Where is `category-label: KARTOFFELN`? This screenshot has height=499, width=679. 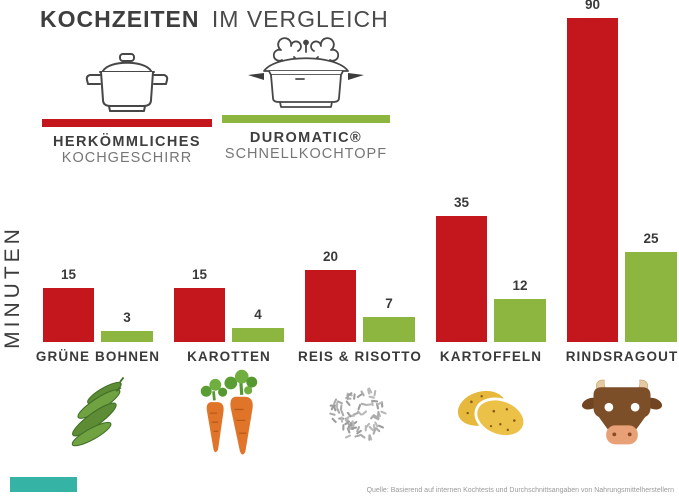 category-label: KARTOFFELN is located at coordinates (491, 356).